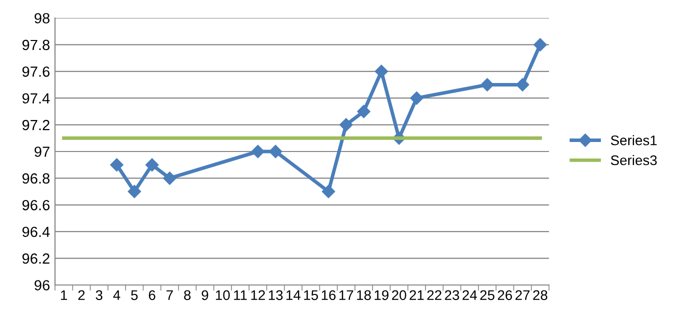  Describe the element at coordinates (42, 18) in the screenshot. I see `y-tick-label: 98` at that location.